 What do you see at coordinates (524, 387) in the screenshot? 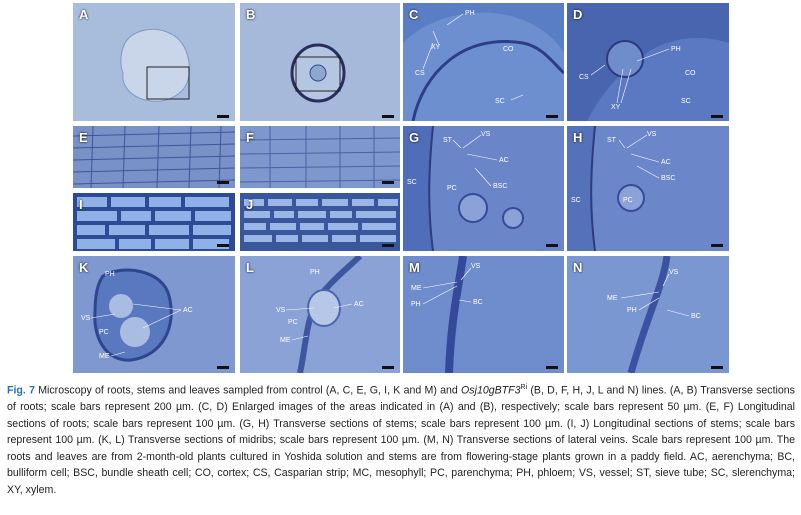
I see `gene-superscript: Ri` at bounding box center [524, 387].